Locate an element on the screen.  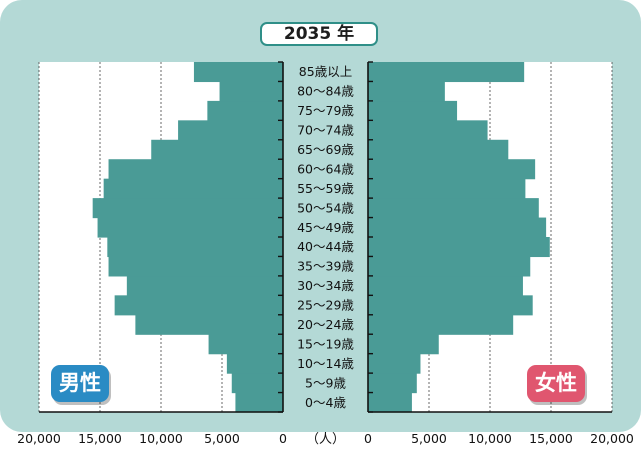
male-legend-badge: 男性 is located at coordinates (80, 383).